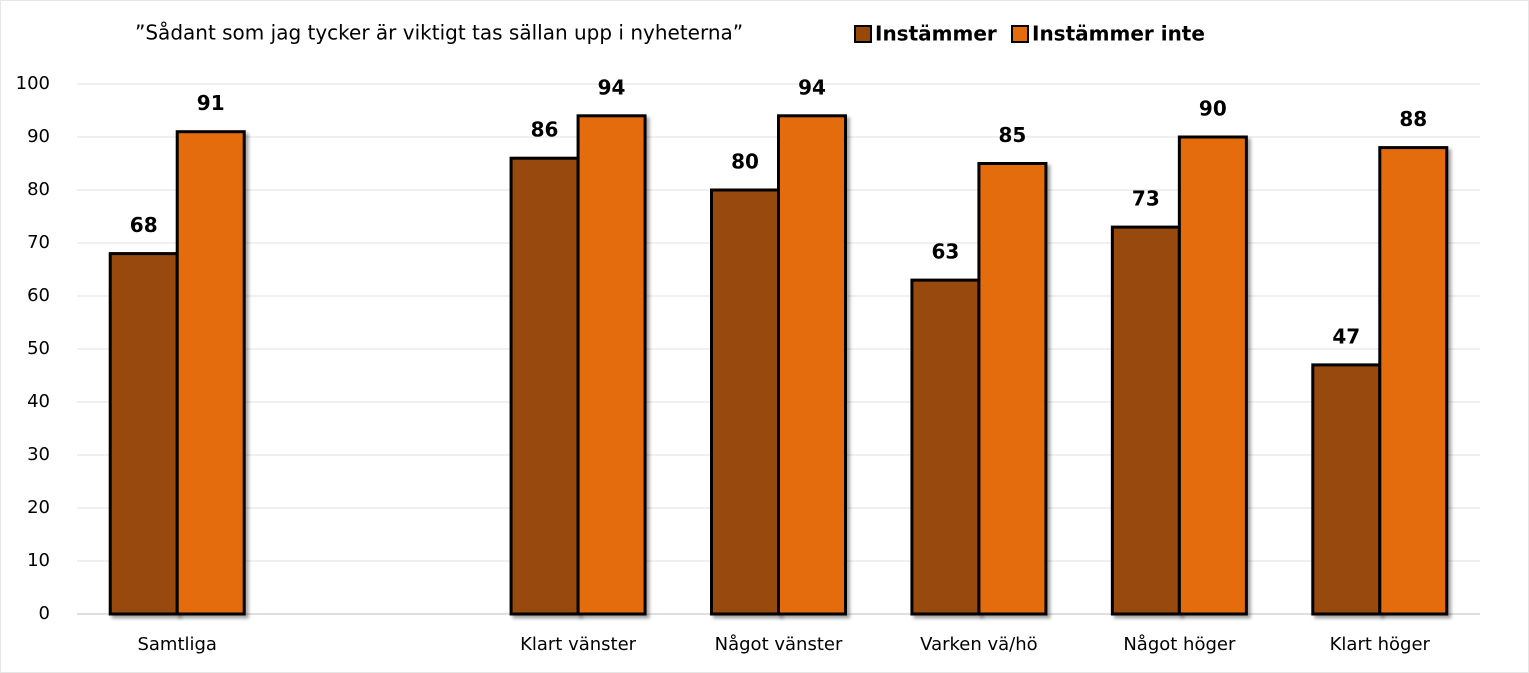  I want to click on value-label: 85, so click(1013, 135).